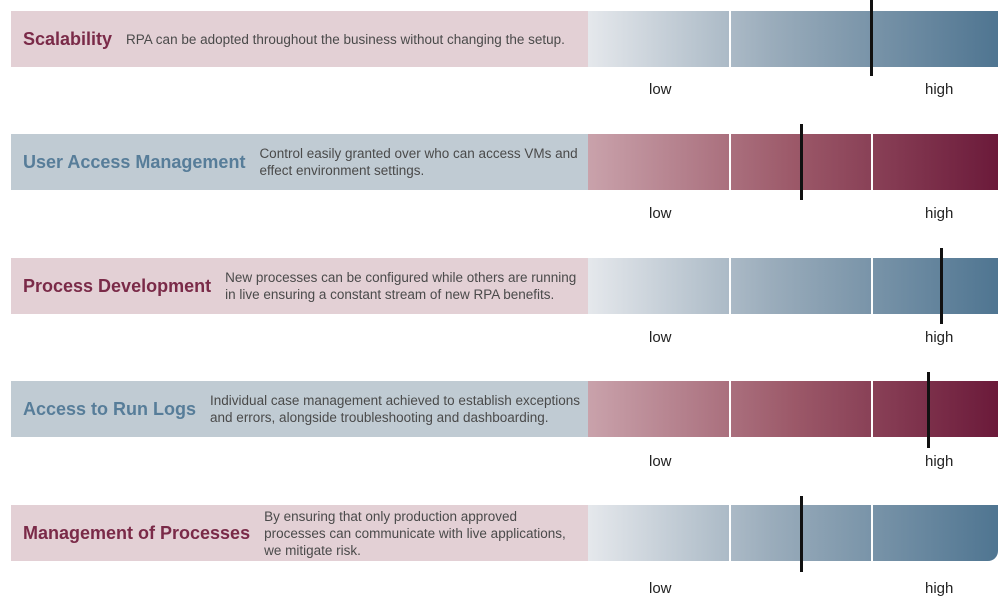 This screenshot has width=1000, height=605. I want to click on row-title: Process Development, so click(117, 285).